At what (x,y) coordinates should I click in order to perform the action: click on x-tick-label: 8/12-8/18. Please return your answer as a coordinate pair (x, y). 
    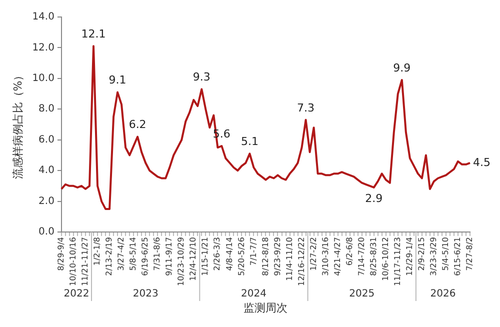
    Looking at the image, I should click on (265, 256).